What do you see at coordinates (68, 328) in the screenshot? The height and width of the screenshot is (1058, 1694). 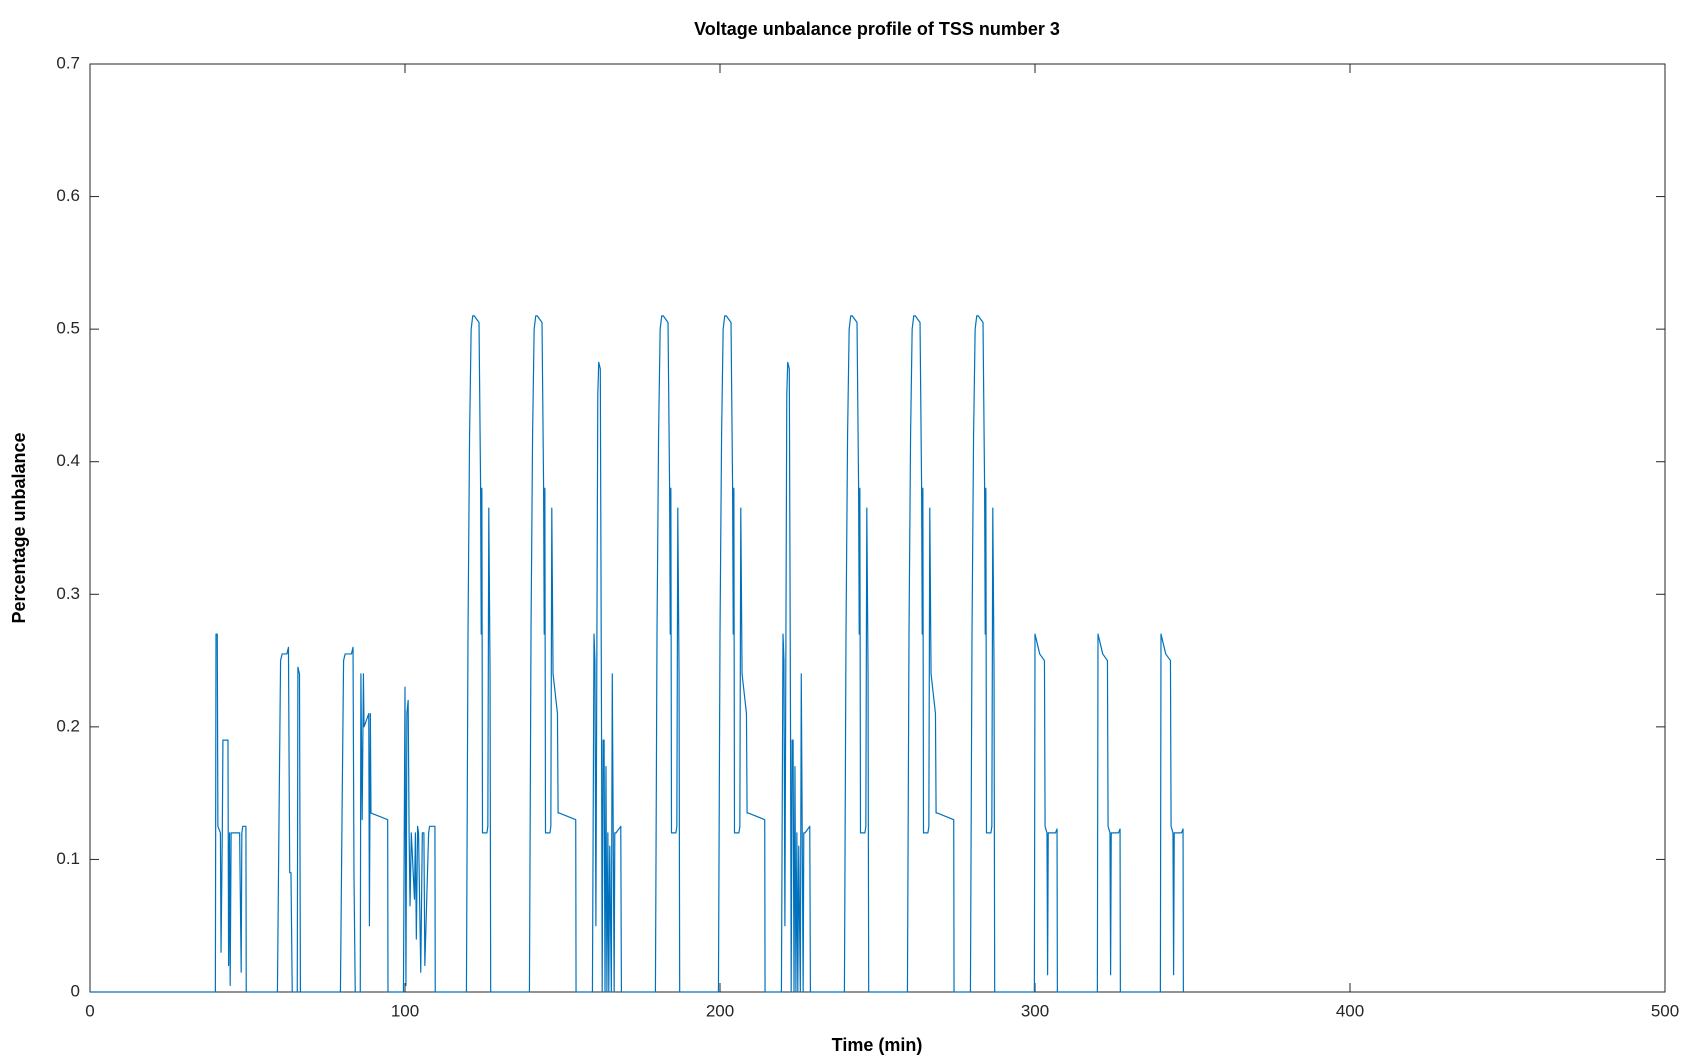 I see `y-tick-label: 0.5` at bounding box center [68, 328].